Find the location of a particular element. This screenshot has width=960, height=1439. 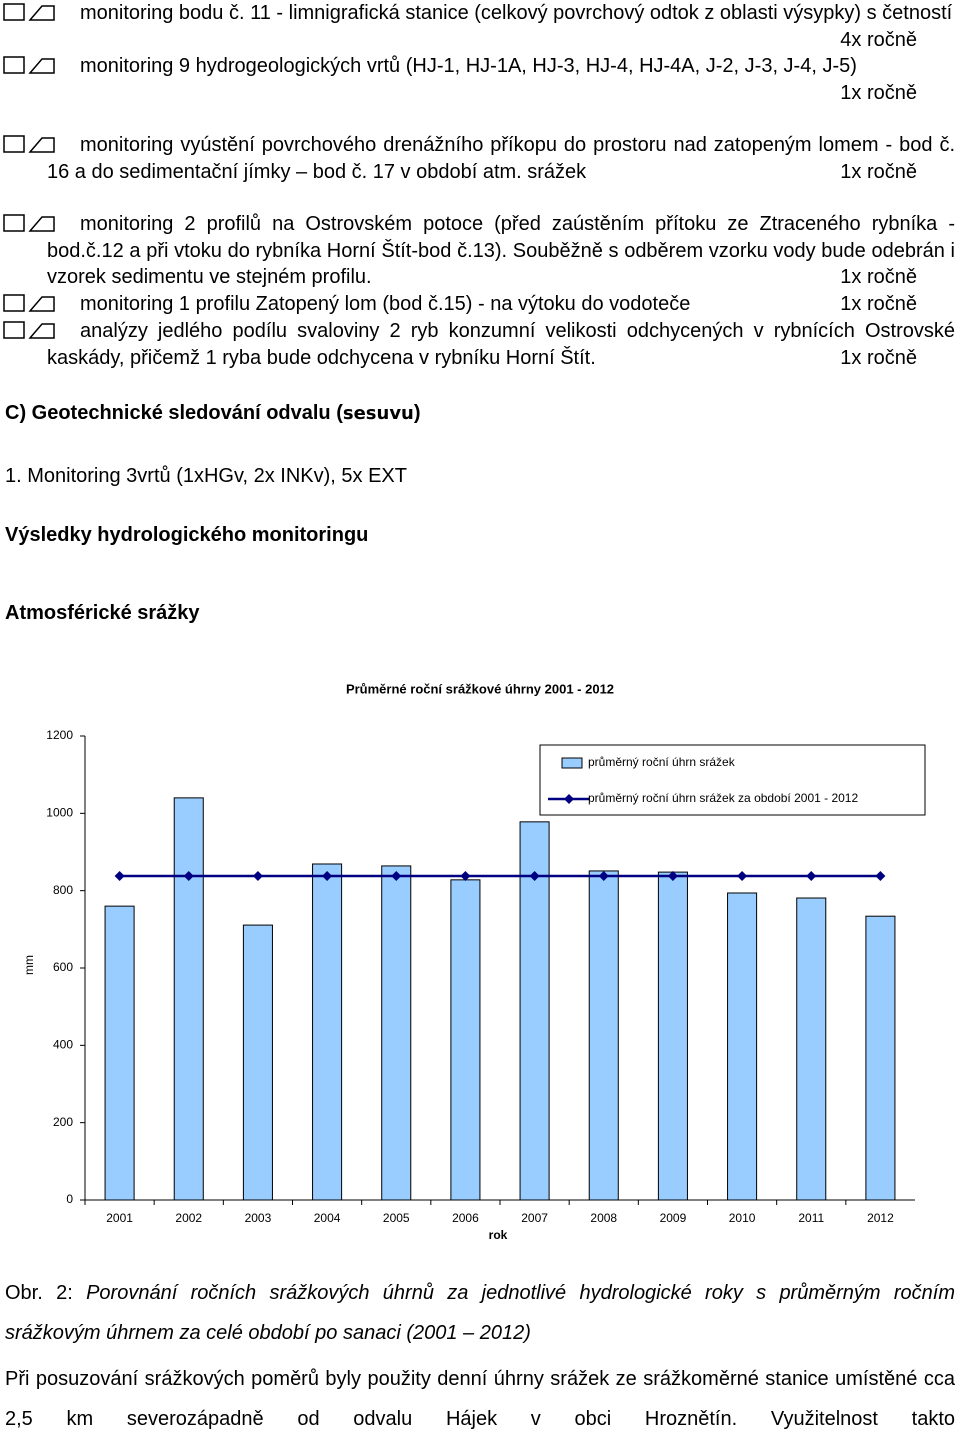

x-tick-label: 2010 is located at coordinates (742, 1218).